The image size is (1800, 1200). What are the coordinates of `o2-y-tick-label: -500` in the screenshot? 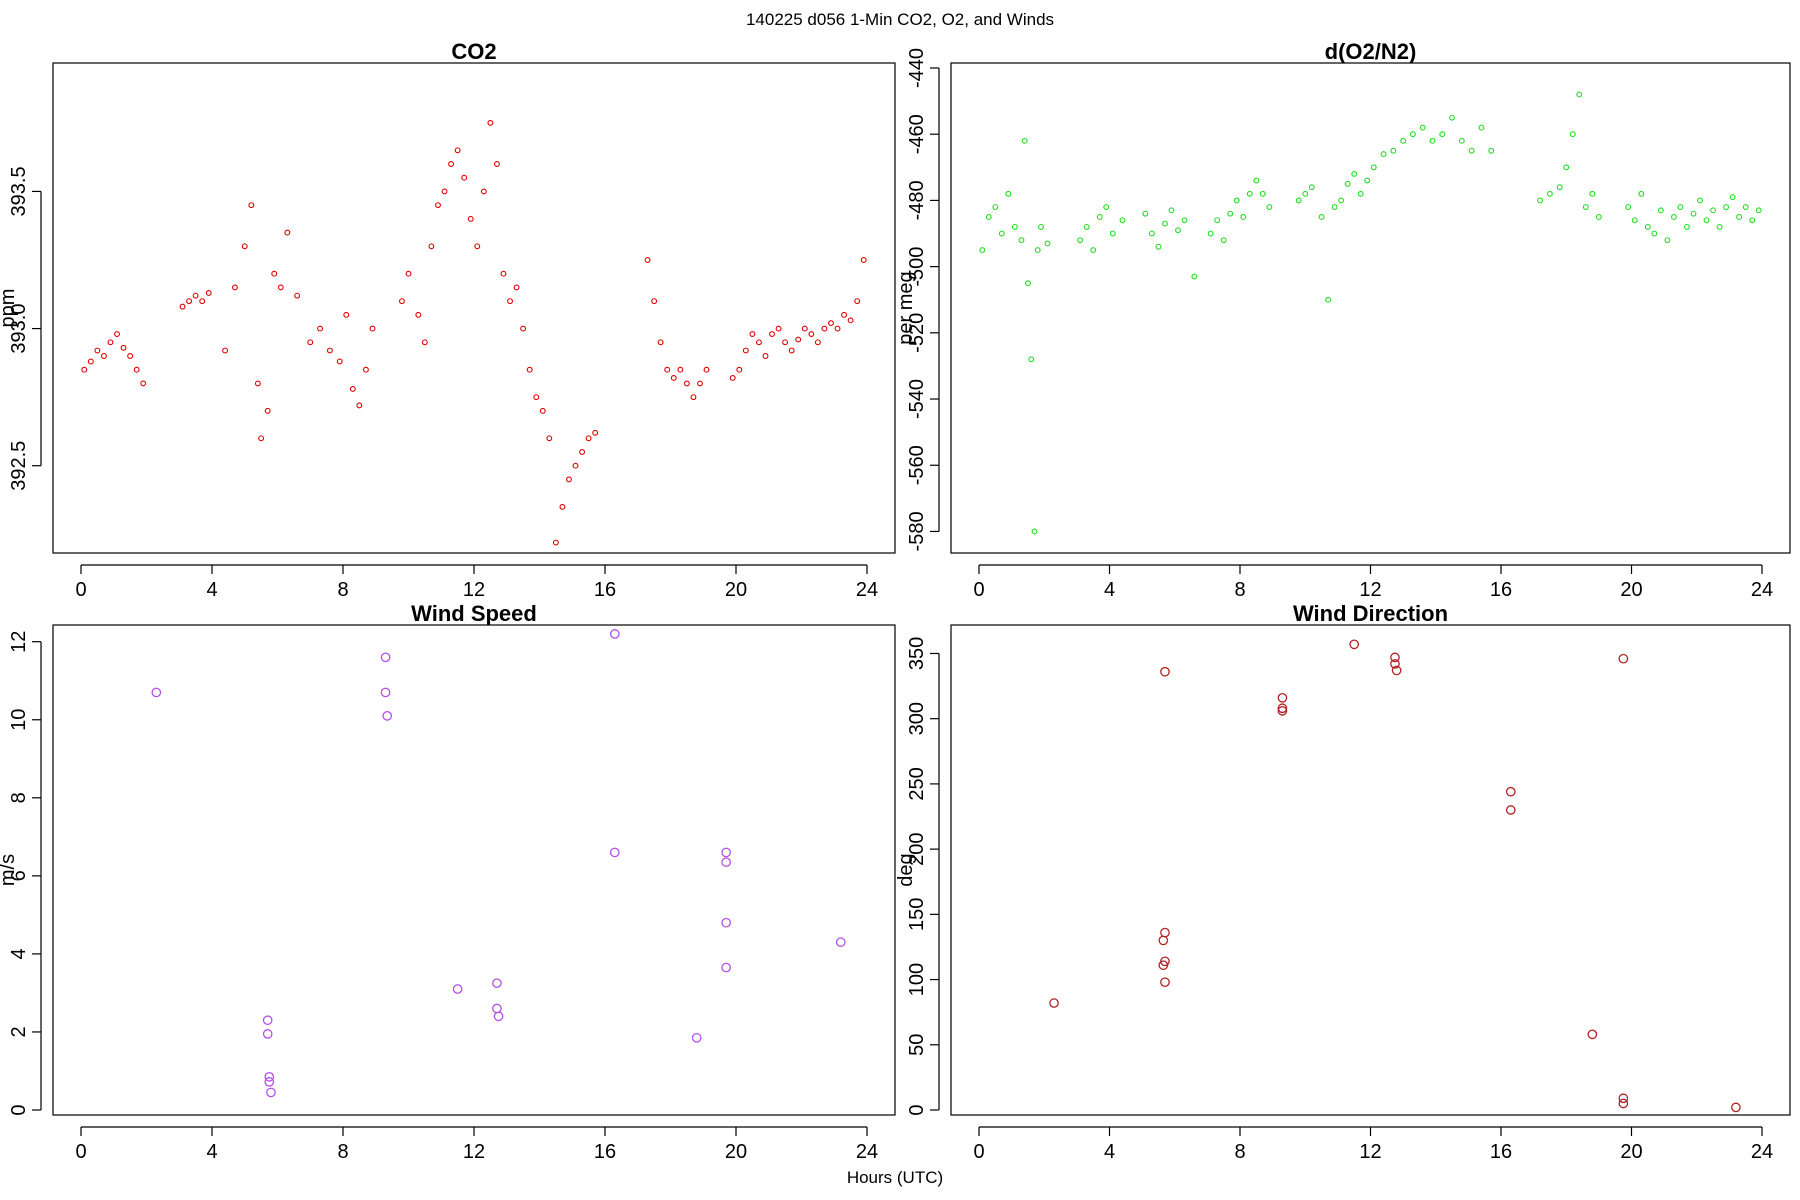 It's located at (917, 267).